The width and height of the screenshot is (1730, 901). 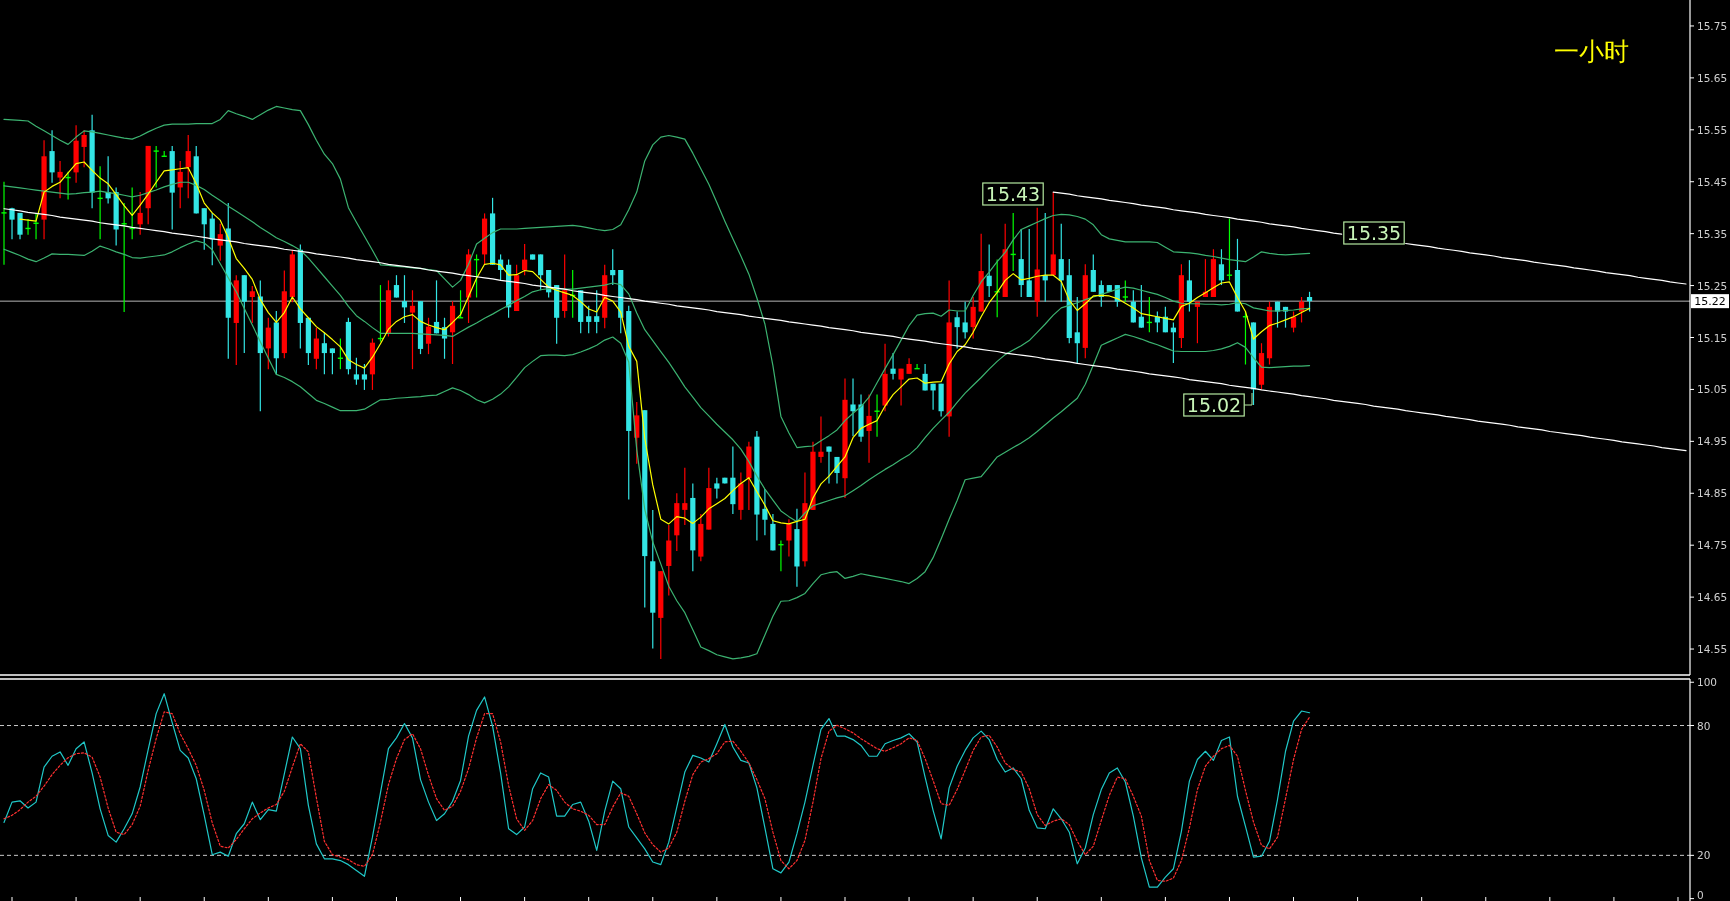 I want to click on annotation: 15.43, so click(x=1013, y=194).